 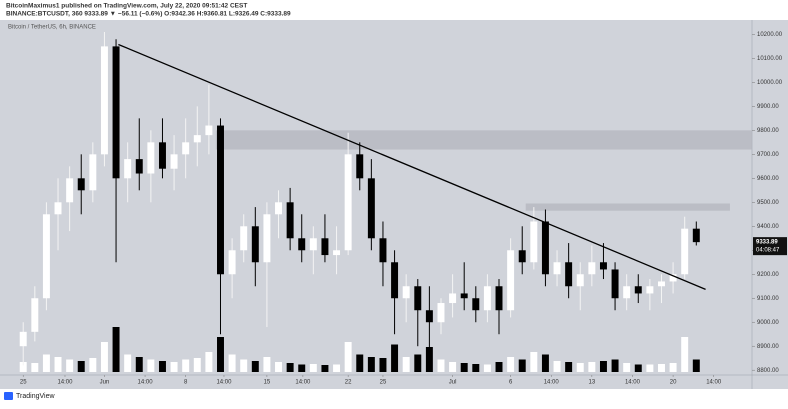 I want to click on y-tick-label: 9000.00, so click(x=768, y=323).